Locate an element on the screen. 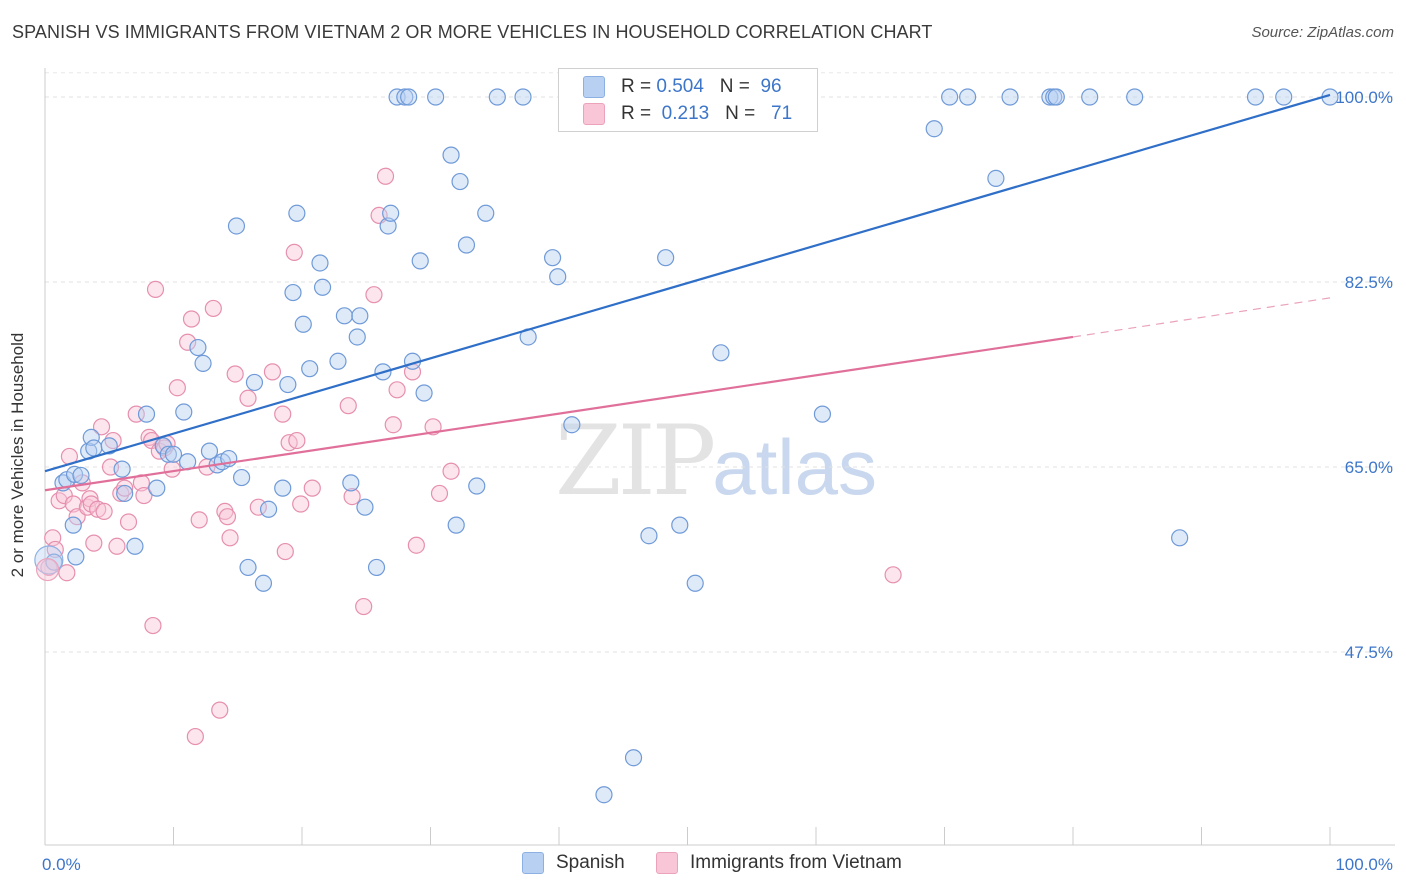 Image resolution: width=1406 pixels, height=892 pixels. spanish-swatch is located at coordinates (594, 87).